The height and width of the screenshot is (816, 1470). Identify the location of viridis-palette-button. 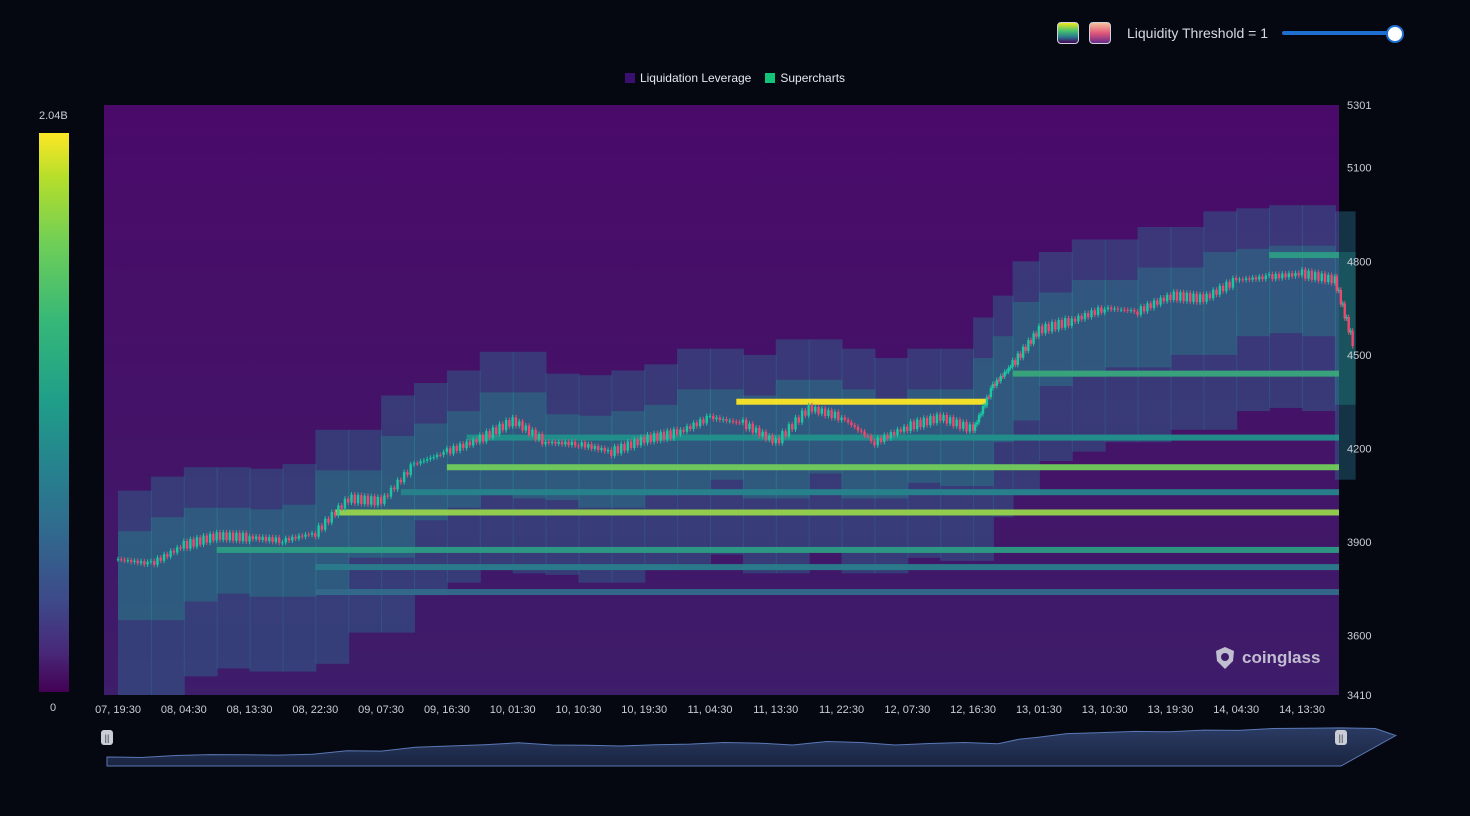
(1068, 33).